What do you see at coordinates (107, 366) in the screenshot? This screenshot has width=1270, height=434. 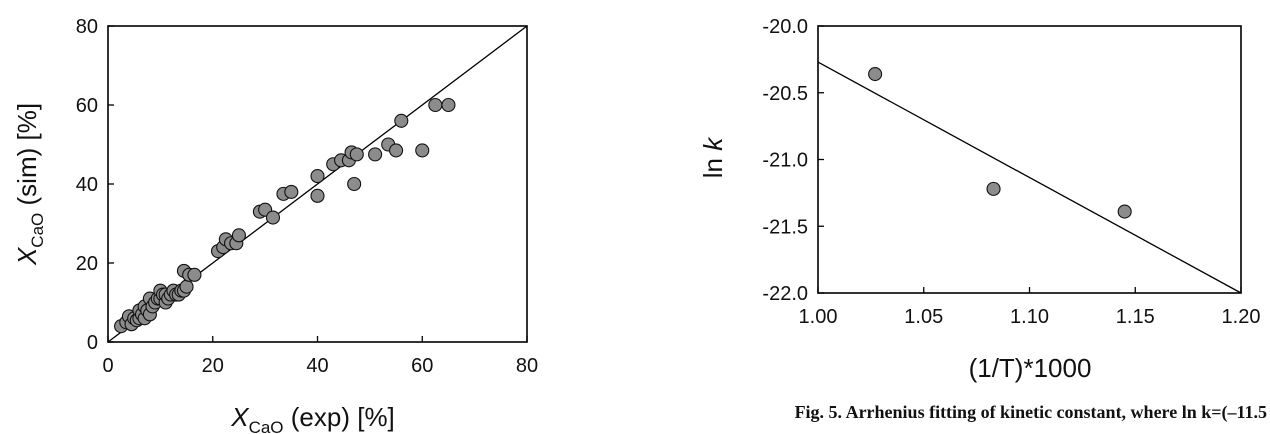 I see `x-tick-label: 0` at bounding box center [107, 366].